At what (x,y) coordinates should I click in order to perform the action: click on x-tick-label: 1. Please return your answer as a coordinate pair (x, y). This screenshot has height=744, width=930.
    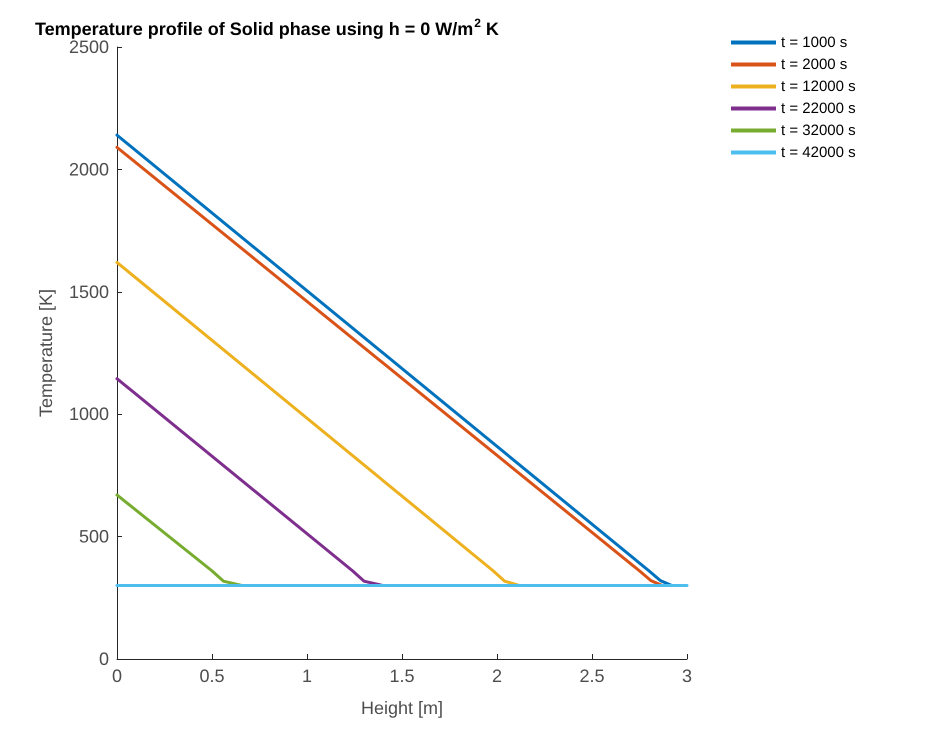
    Looking at the image, I should click on (307, 676).